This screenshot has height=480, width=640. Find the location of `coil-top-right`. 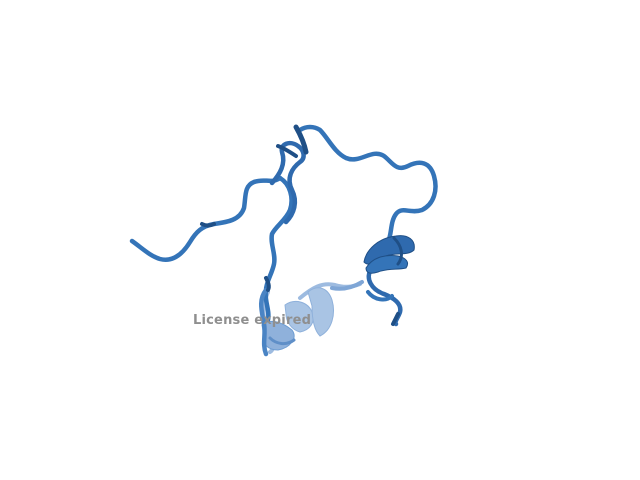

coil-top-right is located at coordinates (368, 184).